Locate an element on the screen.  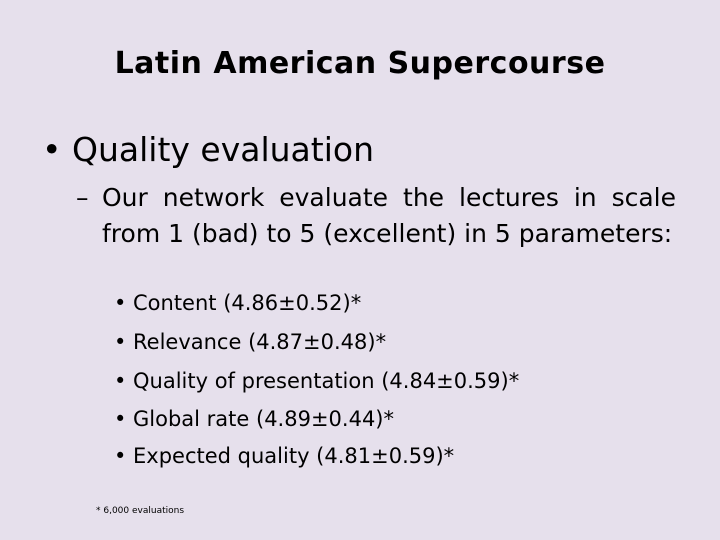
footnote: * 6,000 evaluations is located at coordinates (140, 511).